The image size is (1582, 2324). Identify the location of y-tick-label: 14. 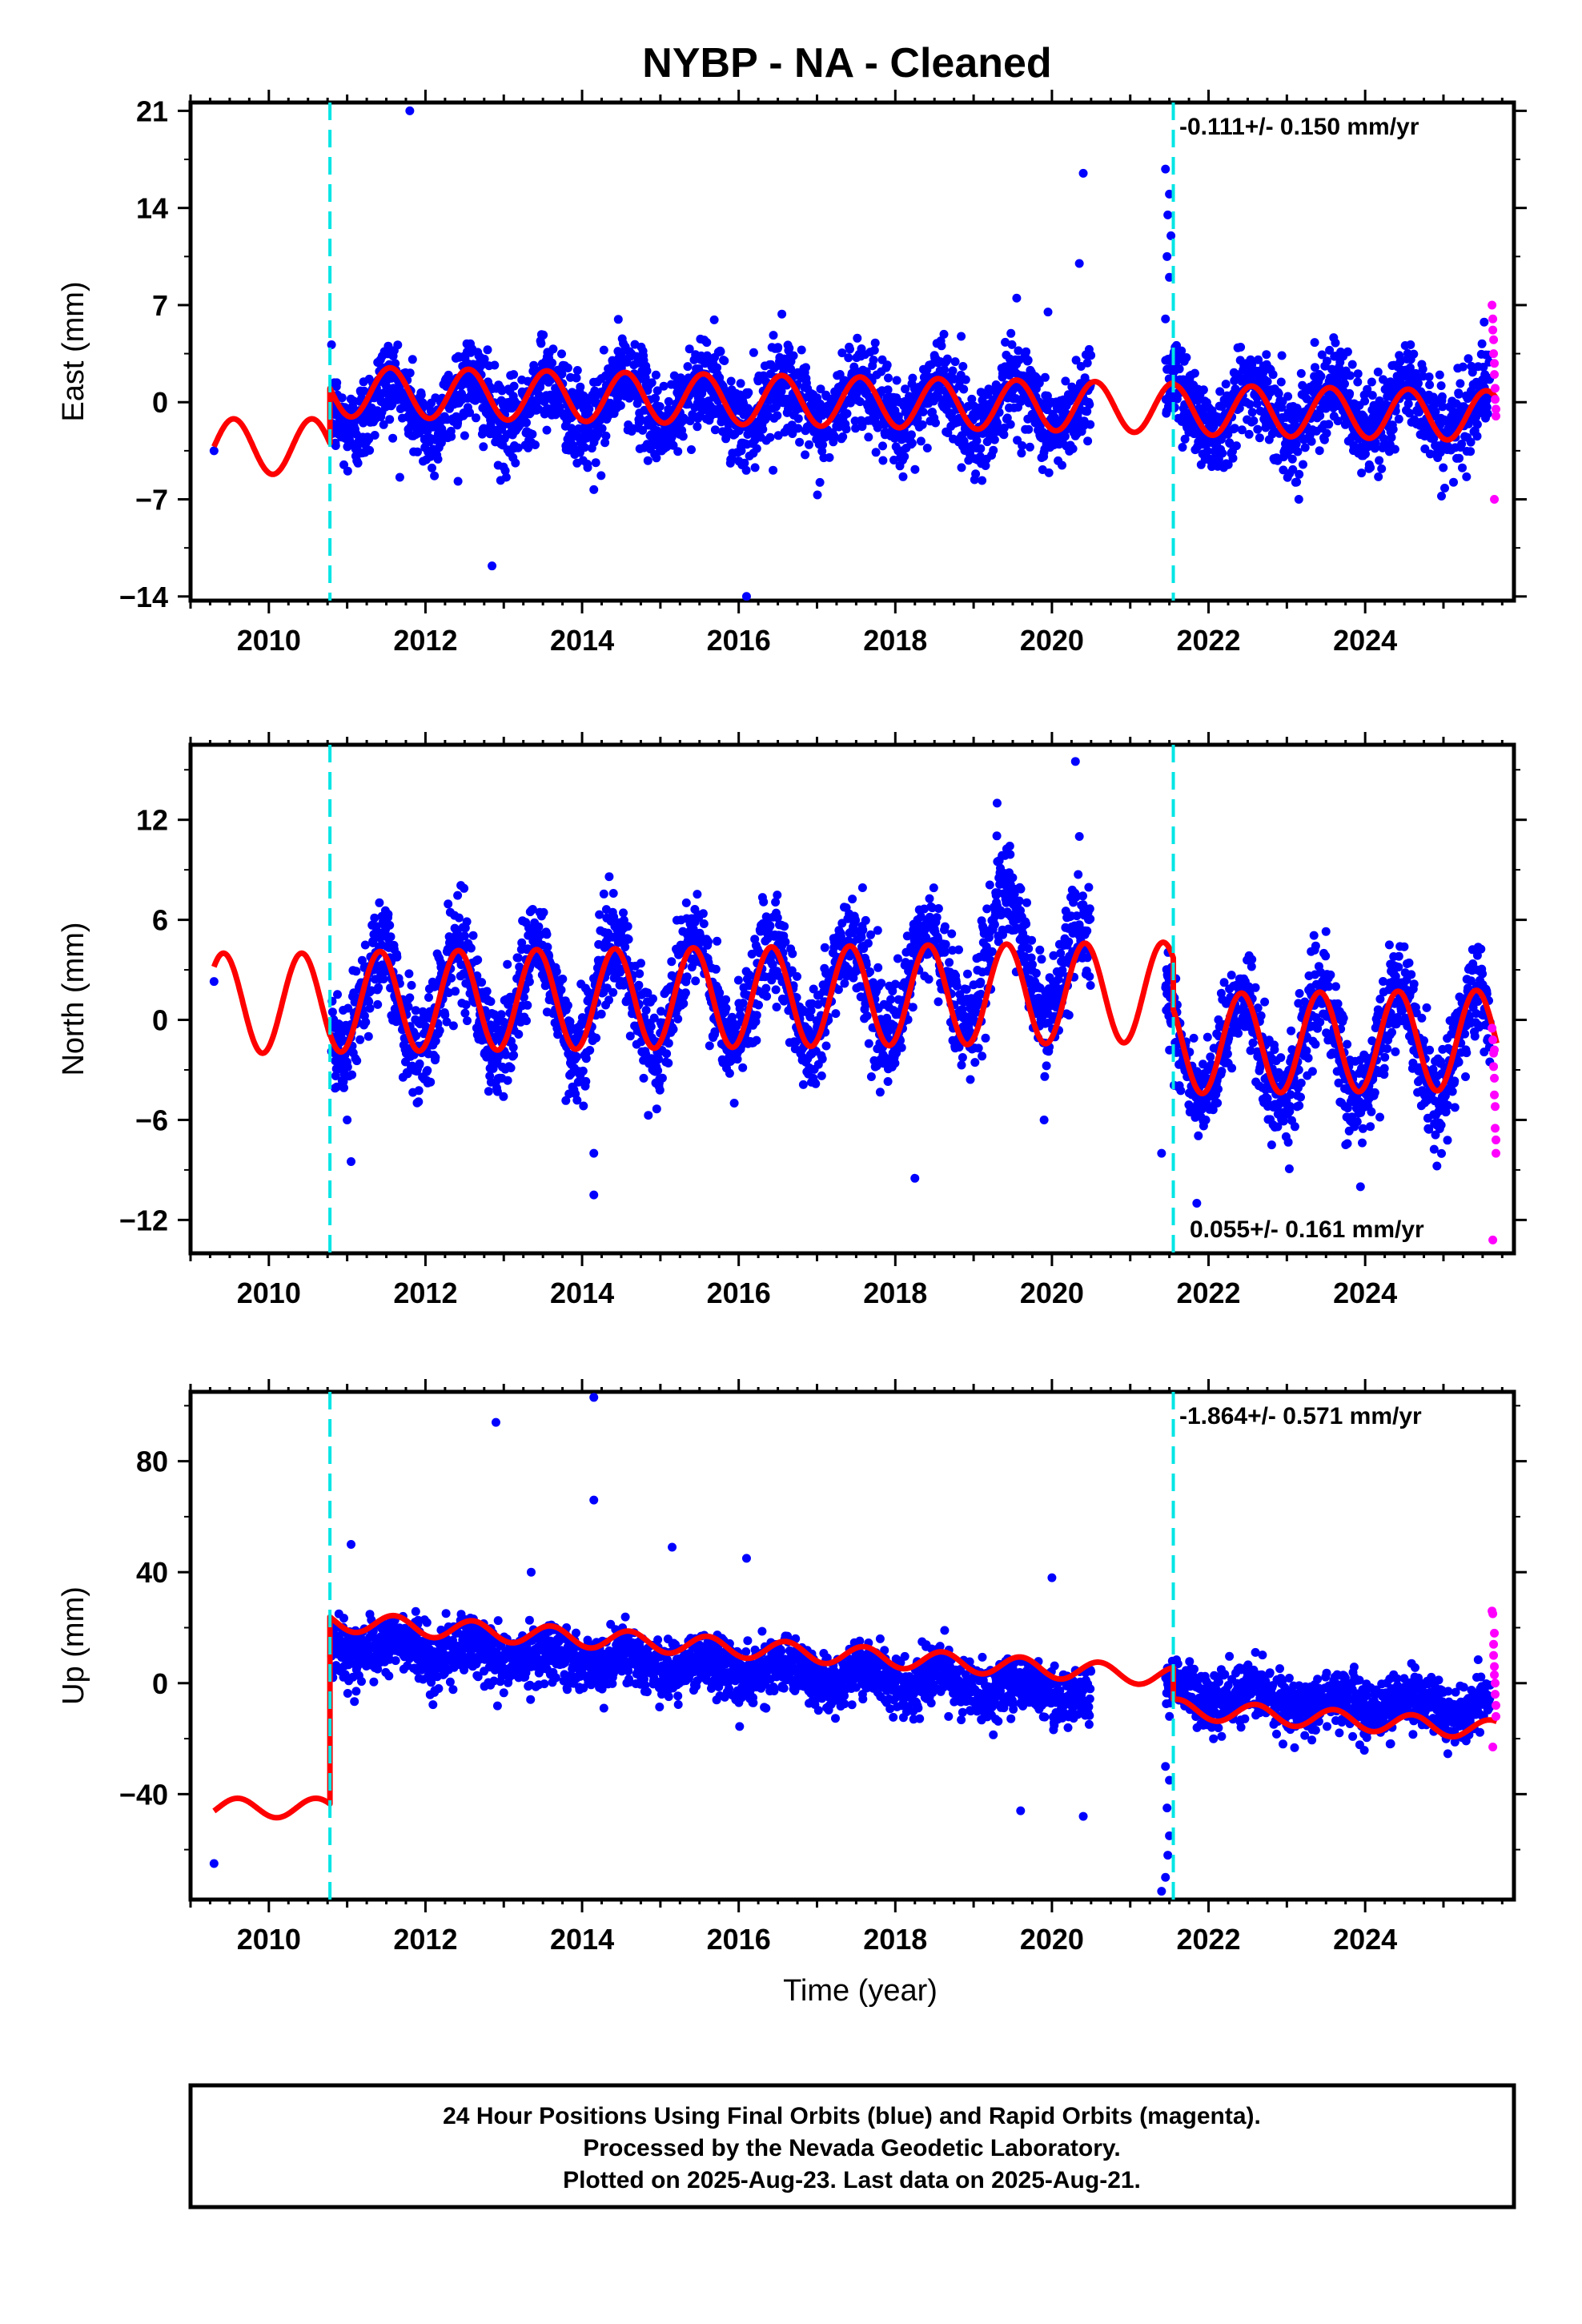
(152, 208).